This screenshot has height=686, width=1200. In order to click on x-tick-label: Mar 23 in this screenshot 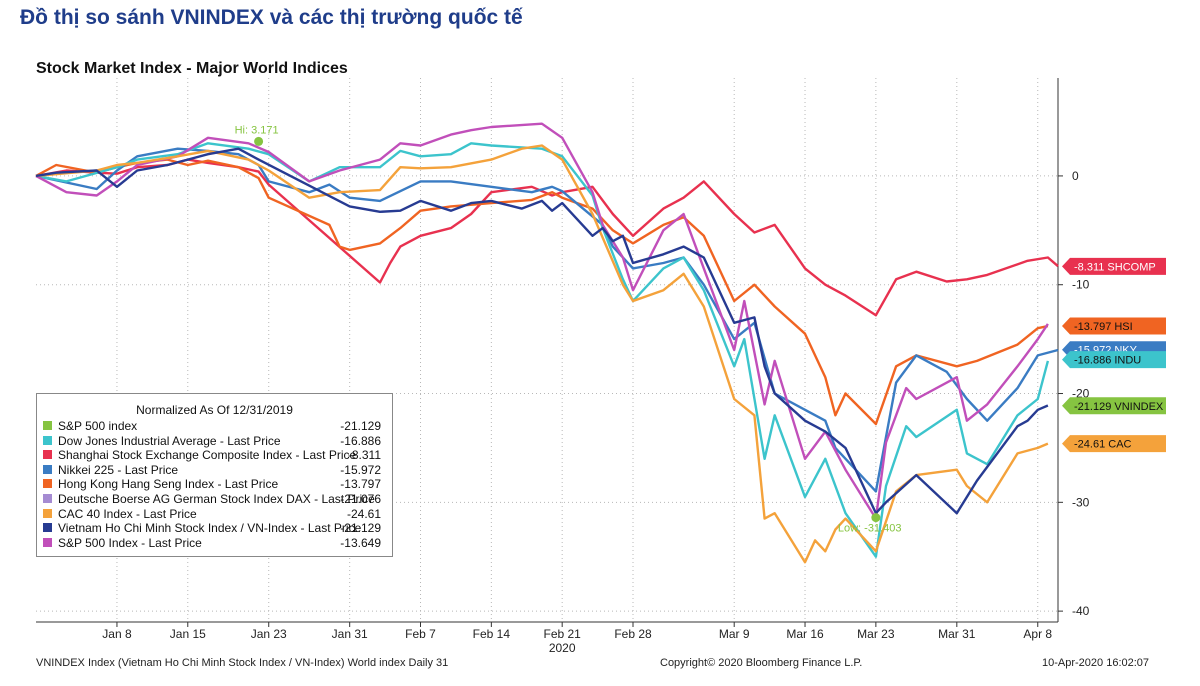, I will do `click(876, 634)`.